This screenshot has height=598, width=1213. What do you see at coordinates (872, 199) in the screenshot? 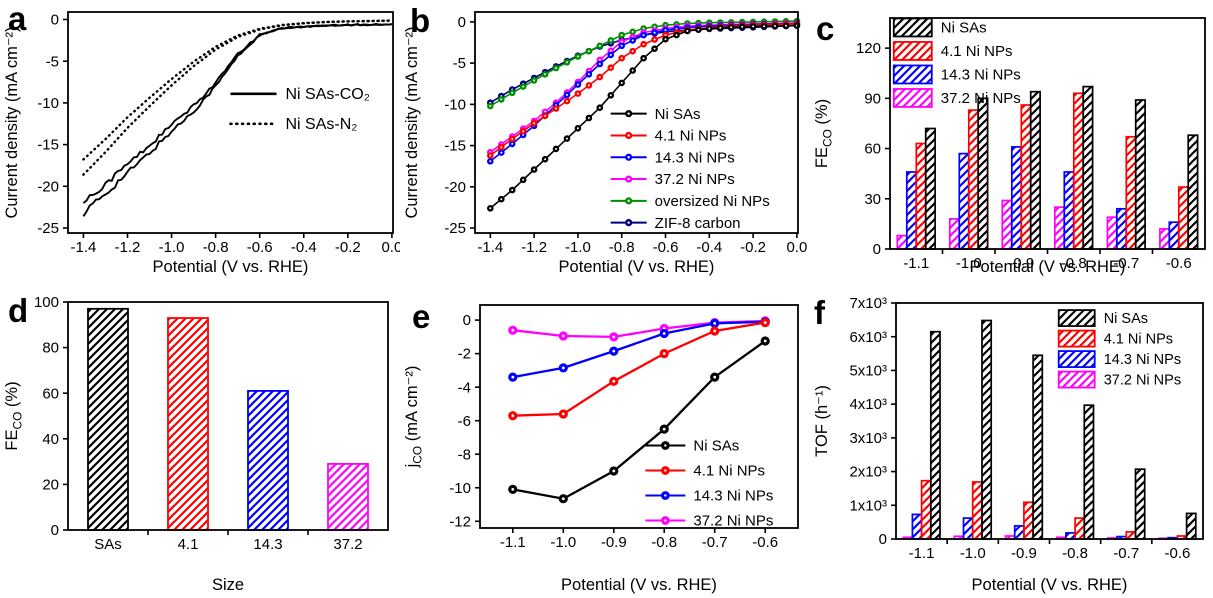
I see `svg-text: 30` at bounding box center [872, 199].